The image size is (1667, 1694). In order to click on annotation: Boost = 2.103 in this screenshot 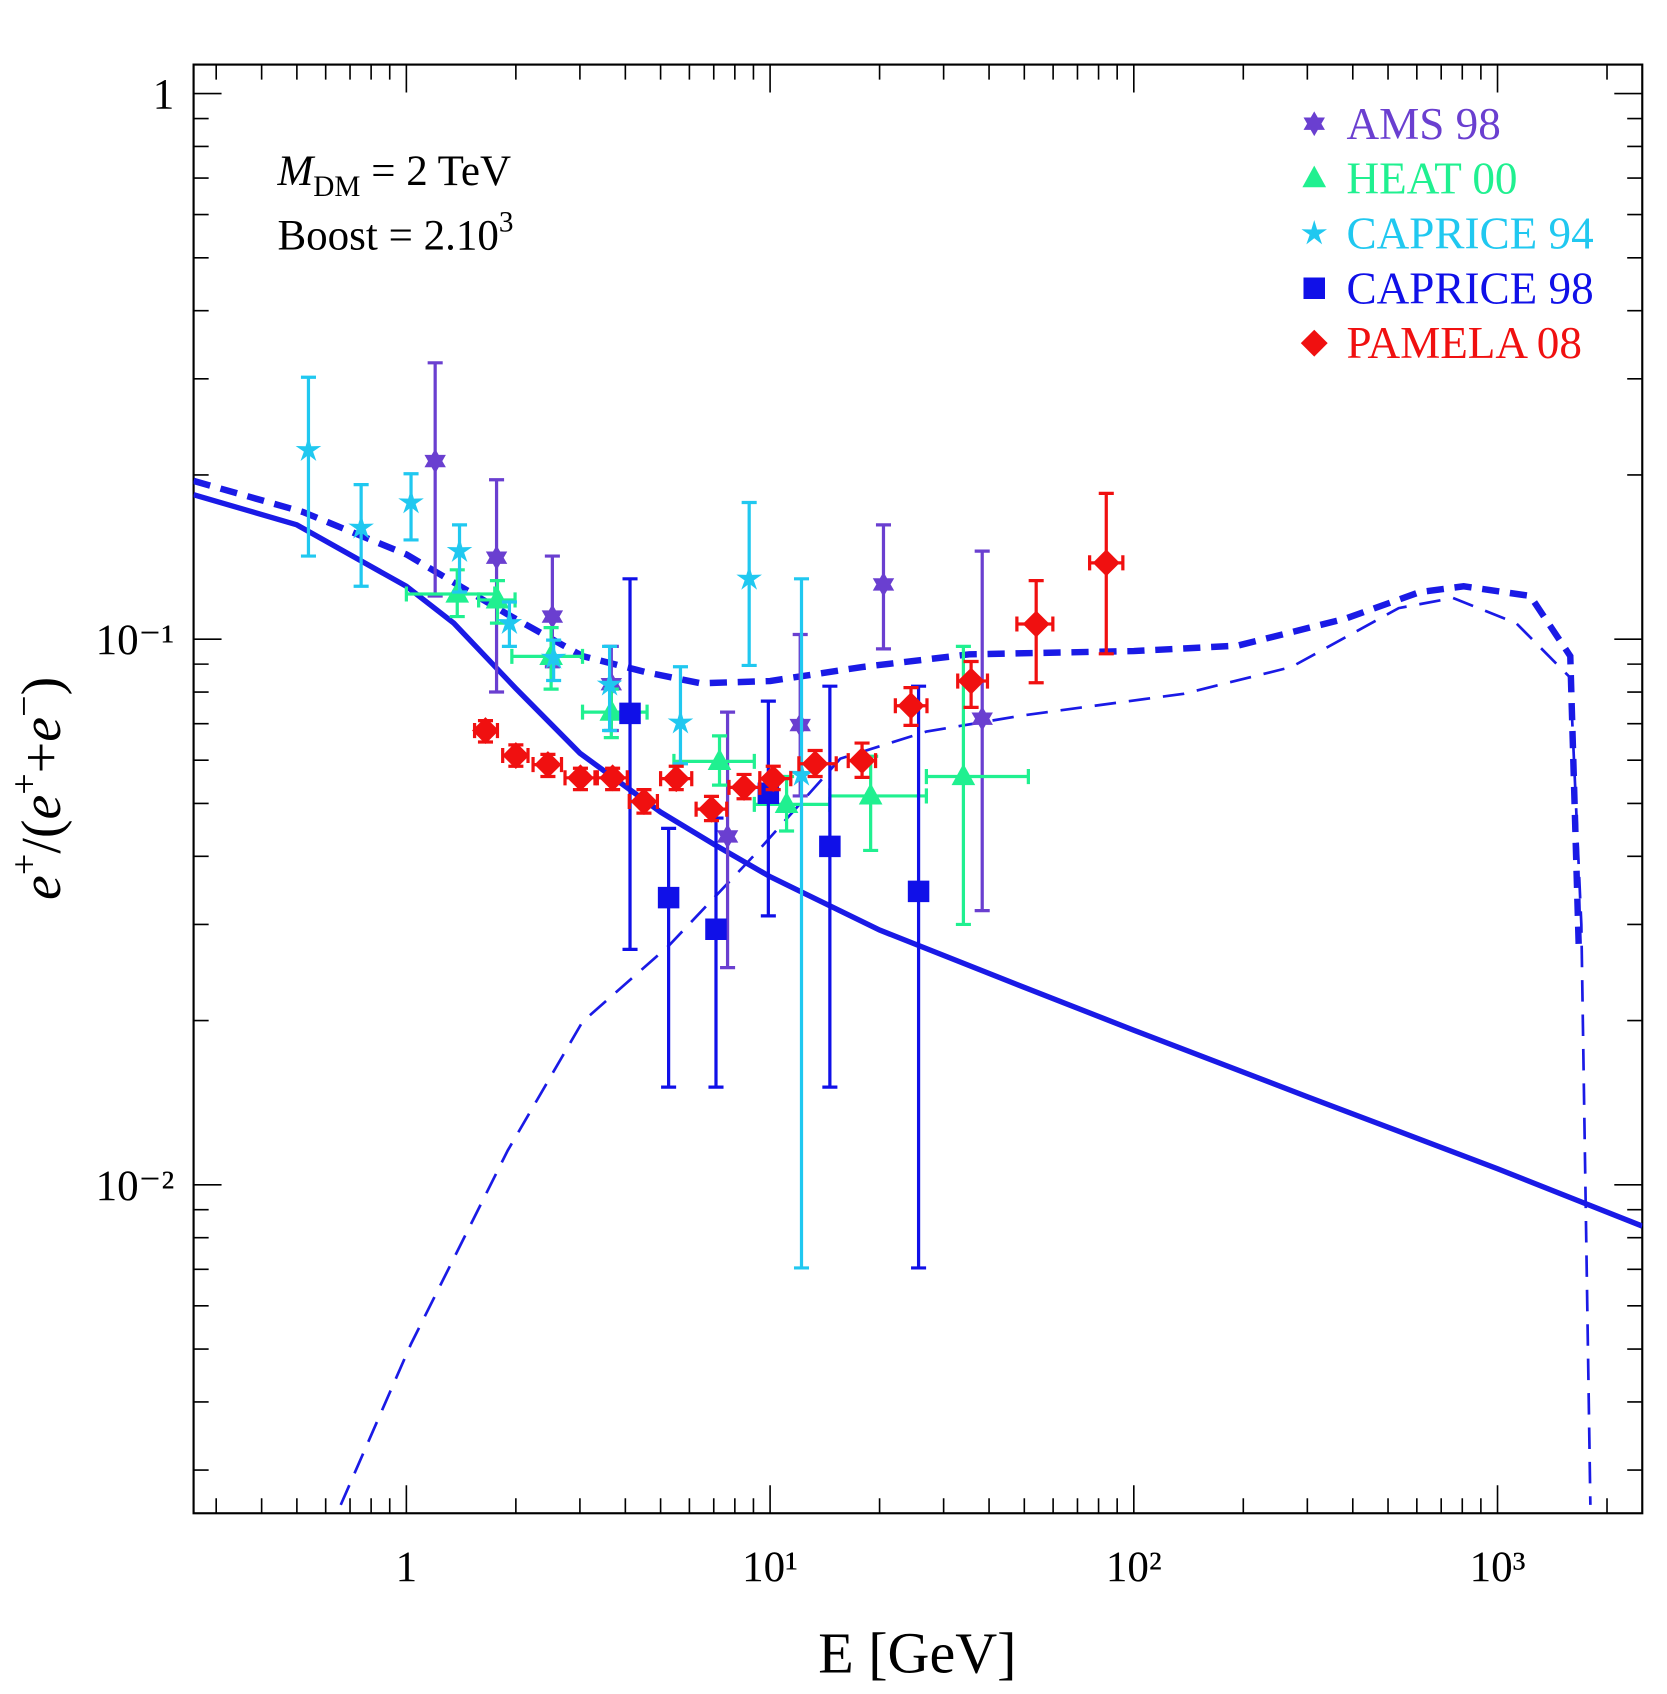, I will do `click(395, 233)`.